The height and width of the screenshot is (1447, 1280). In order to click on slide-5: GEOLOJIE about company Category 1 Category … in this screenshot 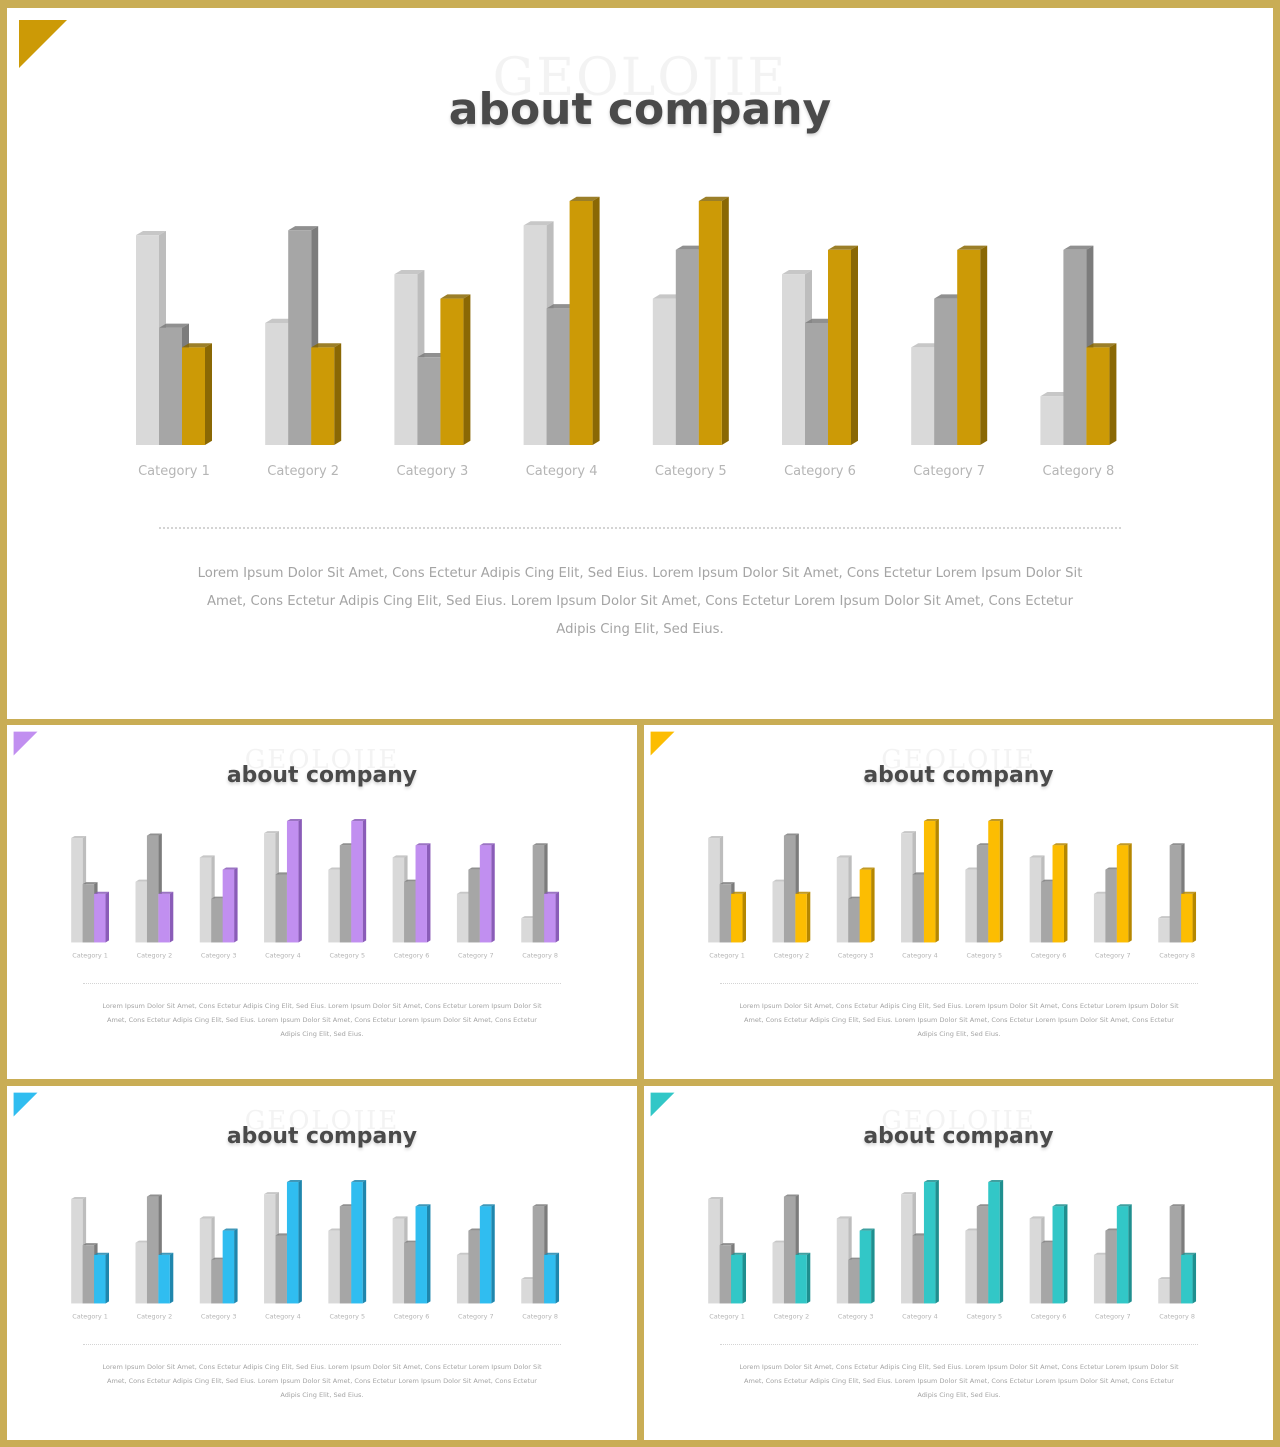, I will do `click(958, 1263)`.